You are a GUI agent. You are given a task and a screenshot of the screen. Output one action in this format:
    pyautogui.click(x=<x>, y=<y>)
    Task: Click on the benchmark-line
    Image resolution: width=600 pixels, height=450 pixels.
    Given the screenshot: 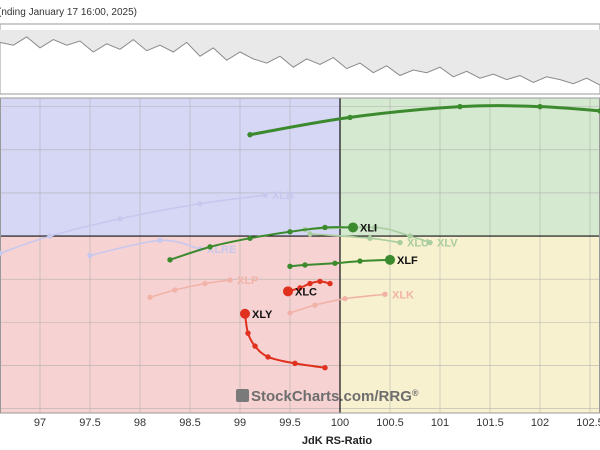 What is the action you would take?
    pyautogui.click(x=300, y=61)
    